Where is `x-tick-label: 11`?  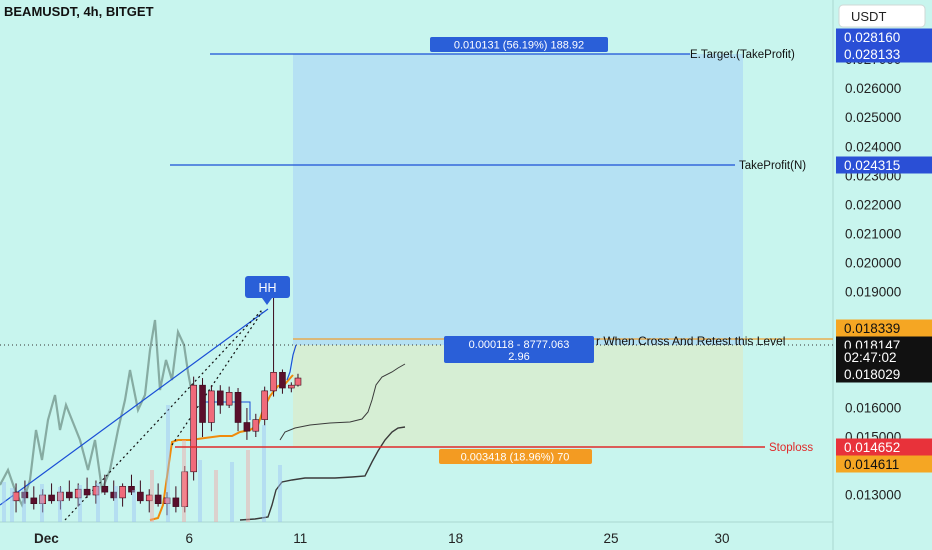
x-tick-label: 11 is located at coordinates (300, 538).